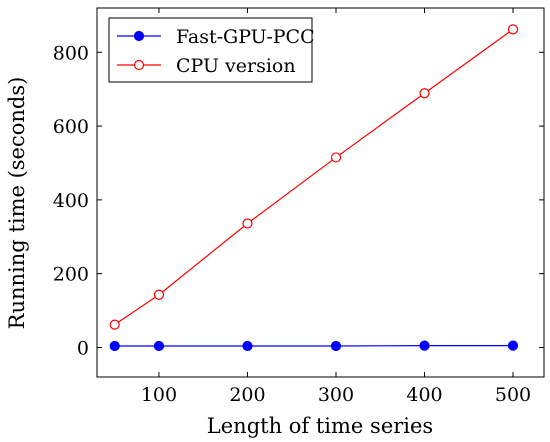  What do you see at coordinates (71, 127) in the screenshot?
I see `y-tick-label: 600` at bounding box center [71, 127].